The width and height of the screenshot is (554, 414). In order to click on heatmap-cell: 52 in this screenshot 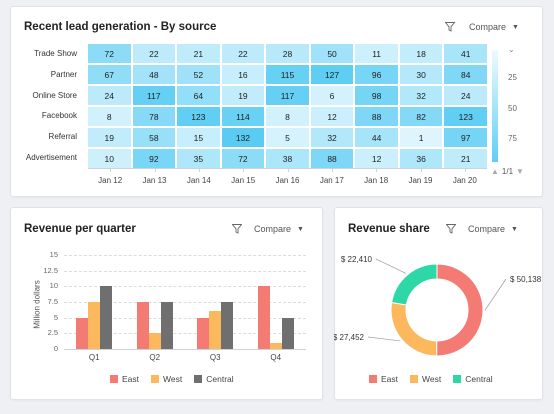, I will do `click(198, 74)`.